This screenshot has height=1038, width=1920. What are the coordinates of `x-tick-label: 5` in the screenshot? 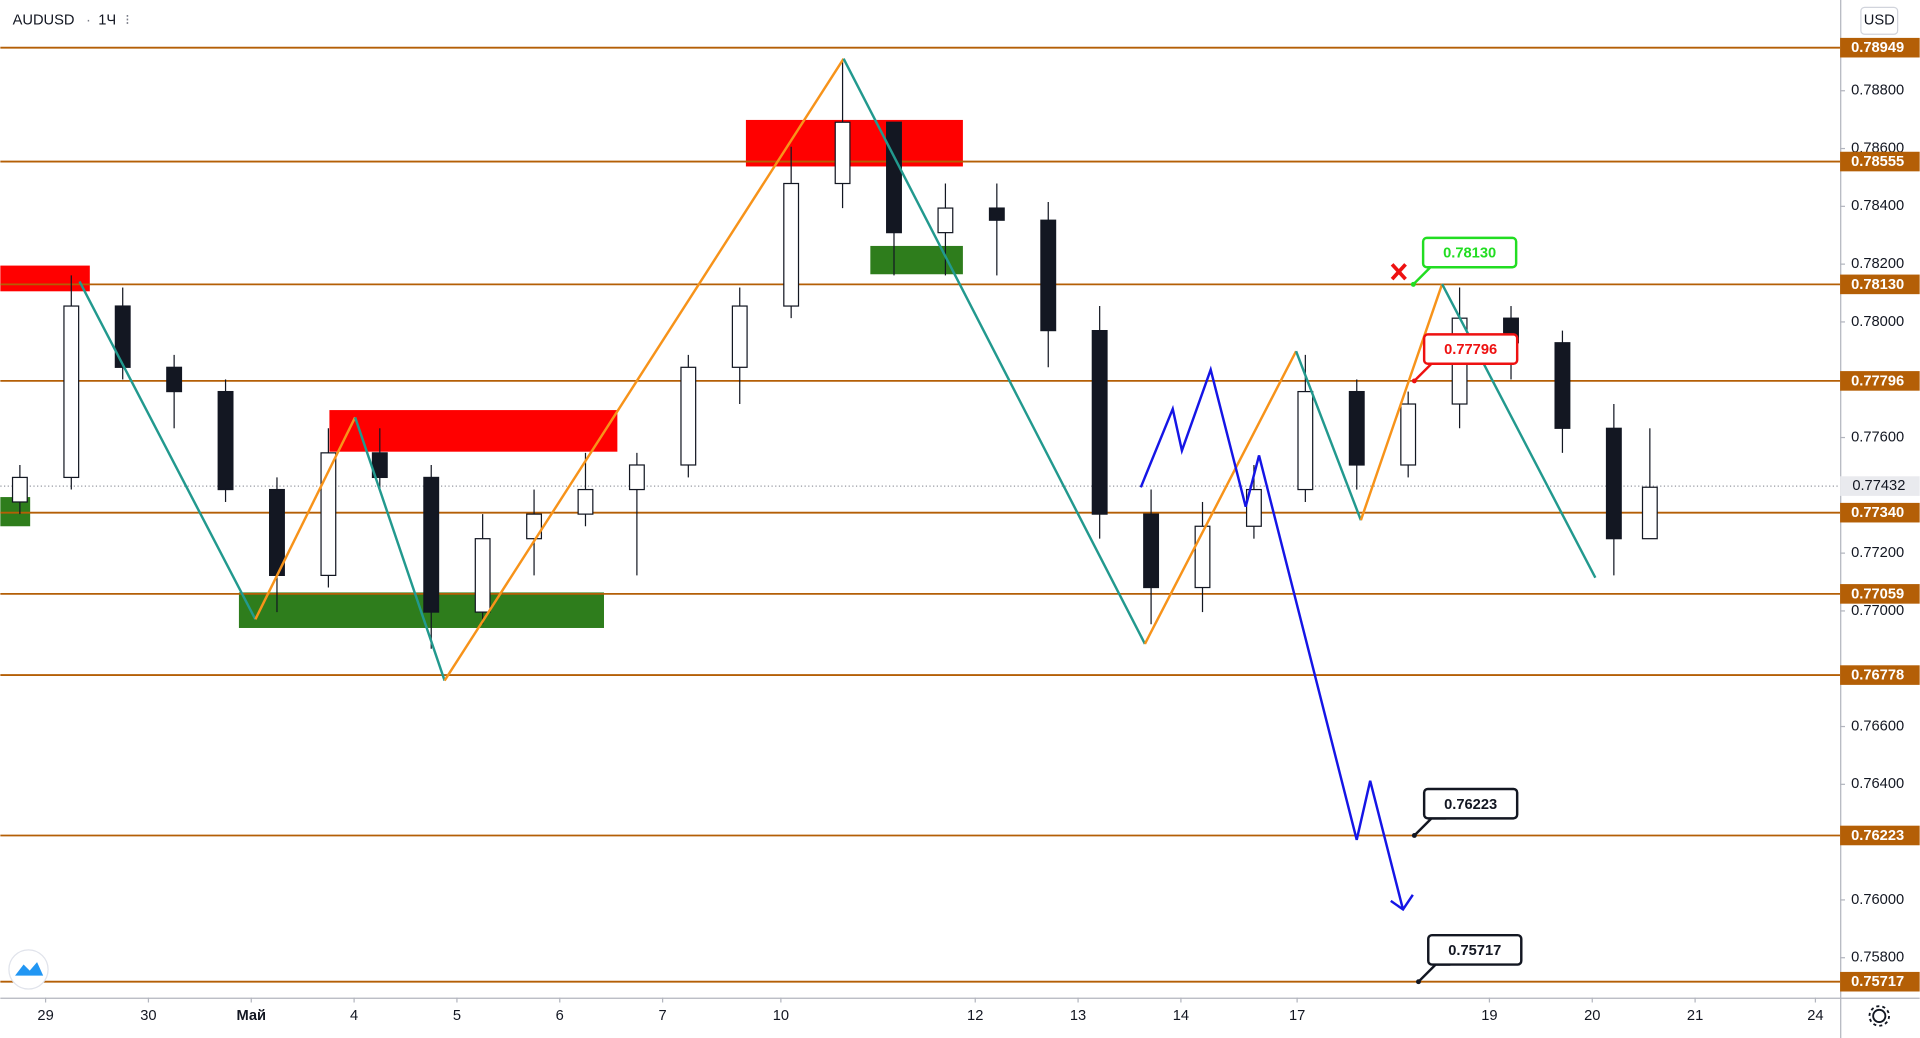 It's located at (457, 1016).